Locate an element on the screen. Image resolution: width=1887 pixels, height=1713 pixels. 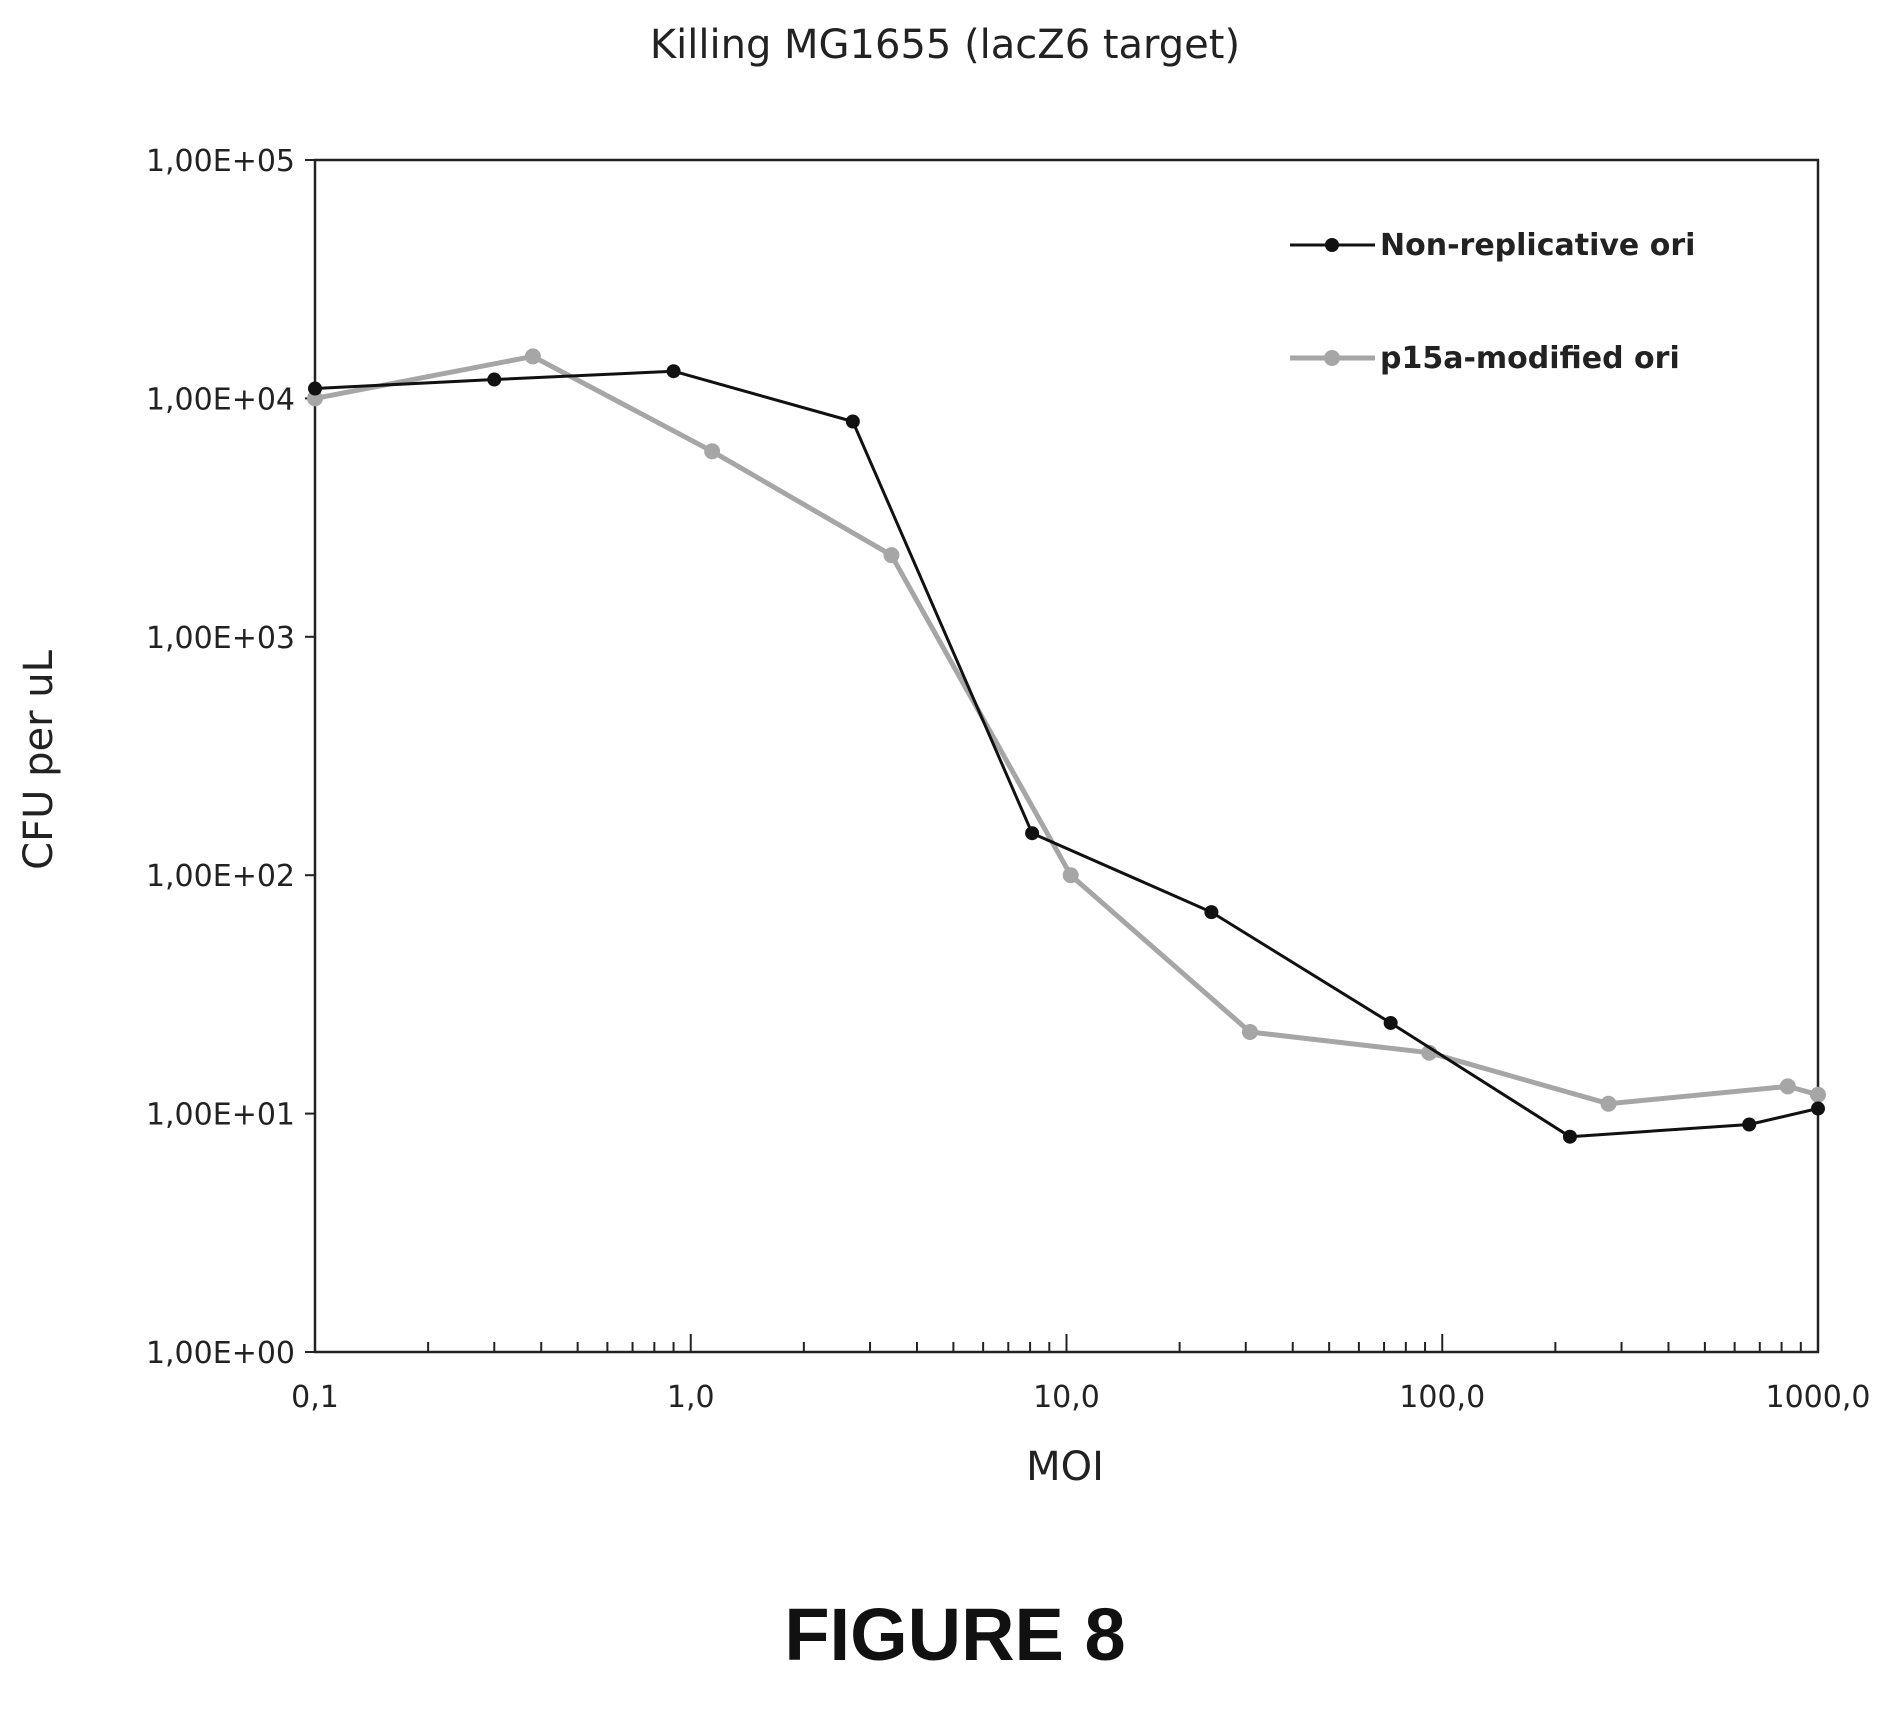
legend-label: Non-replicative ori is located at coordinates (1537, 245).